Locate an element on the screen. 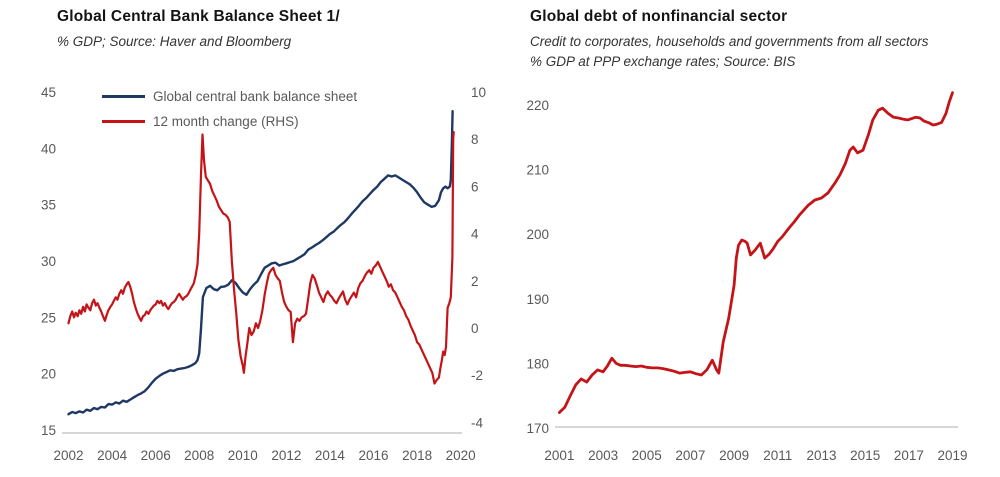 This screenshot has height=477, width=1000. central-bank-y2-tick-label: -4 is located at coordinates (477, 422).